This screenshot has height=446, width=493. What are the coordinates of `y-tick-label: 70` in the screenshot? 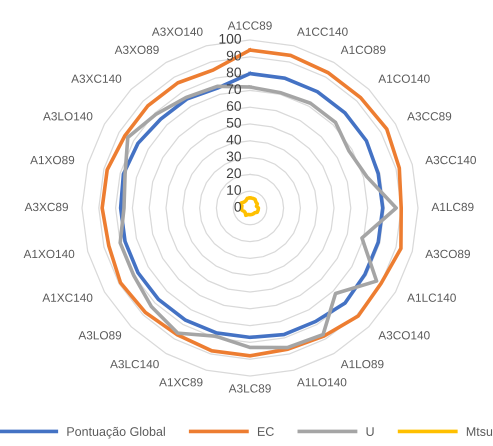 It's located at (234, 89).